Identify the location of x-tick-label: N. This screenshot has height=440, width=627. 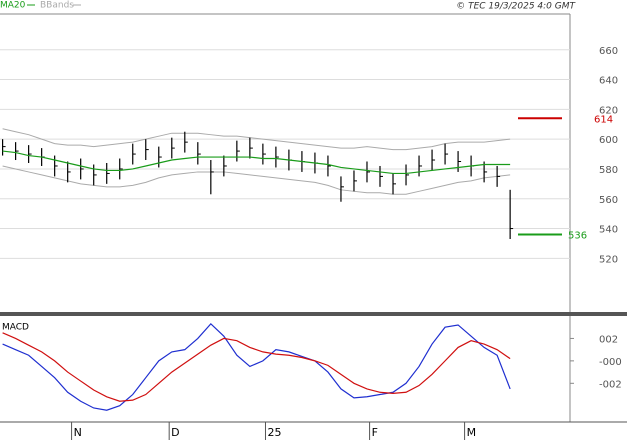
(78, 432).